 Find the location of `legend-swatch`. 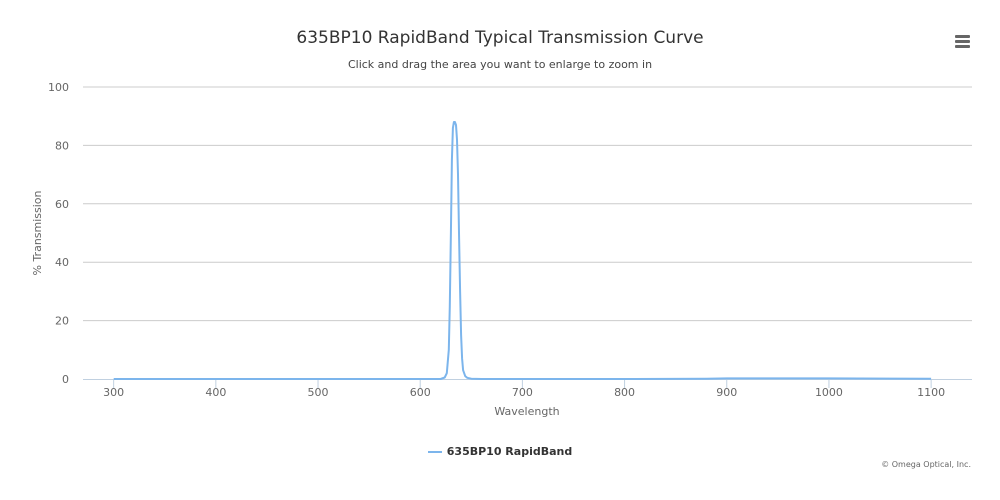

legend-swatch is located at coordinates (434, 452).